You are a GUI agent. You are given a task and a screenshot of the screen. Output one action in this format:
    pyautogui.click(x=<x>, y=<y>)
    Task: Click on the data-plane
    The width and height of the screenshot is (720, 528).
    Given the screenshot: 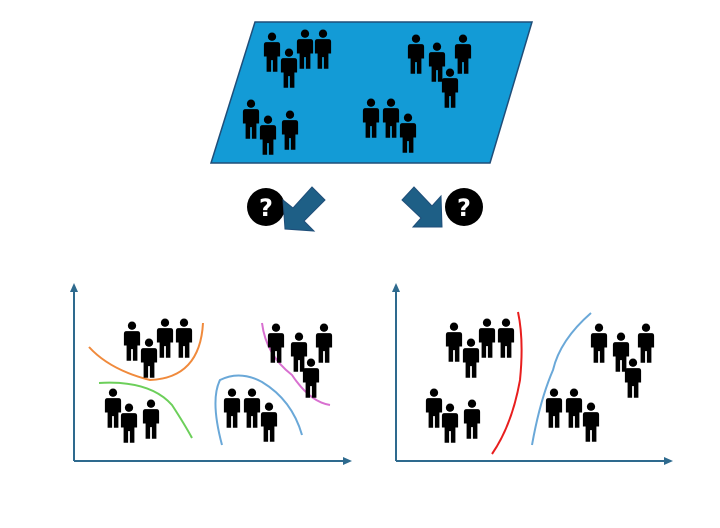 What is the action you would take?
    pyautogui.click(x=371, y=92)
    